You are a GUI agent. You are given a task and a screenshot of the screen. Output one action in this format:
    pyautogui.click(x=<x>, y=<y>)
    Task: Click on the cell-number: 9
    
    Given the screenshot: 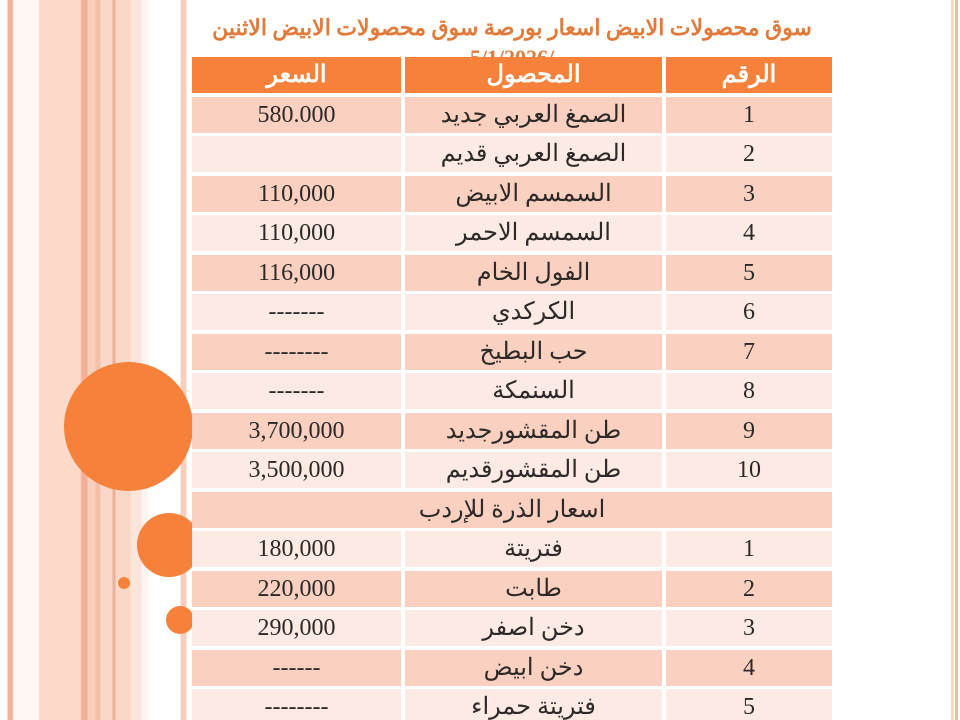 What is the action you would take?
    pyautogui.click(x=749, y=430)
    